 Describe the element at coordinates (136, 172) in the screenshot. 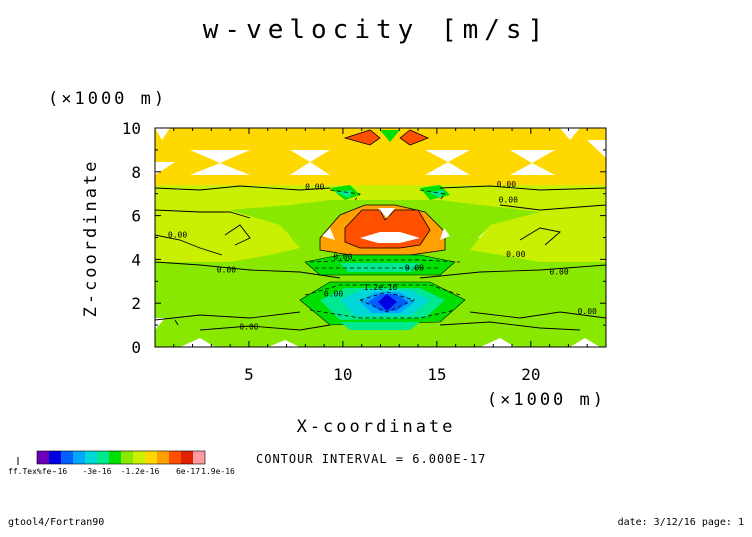

I see `y-tick-label: 8` at that location.